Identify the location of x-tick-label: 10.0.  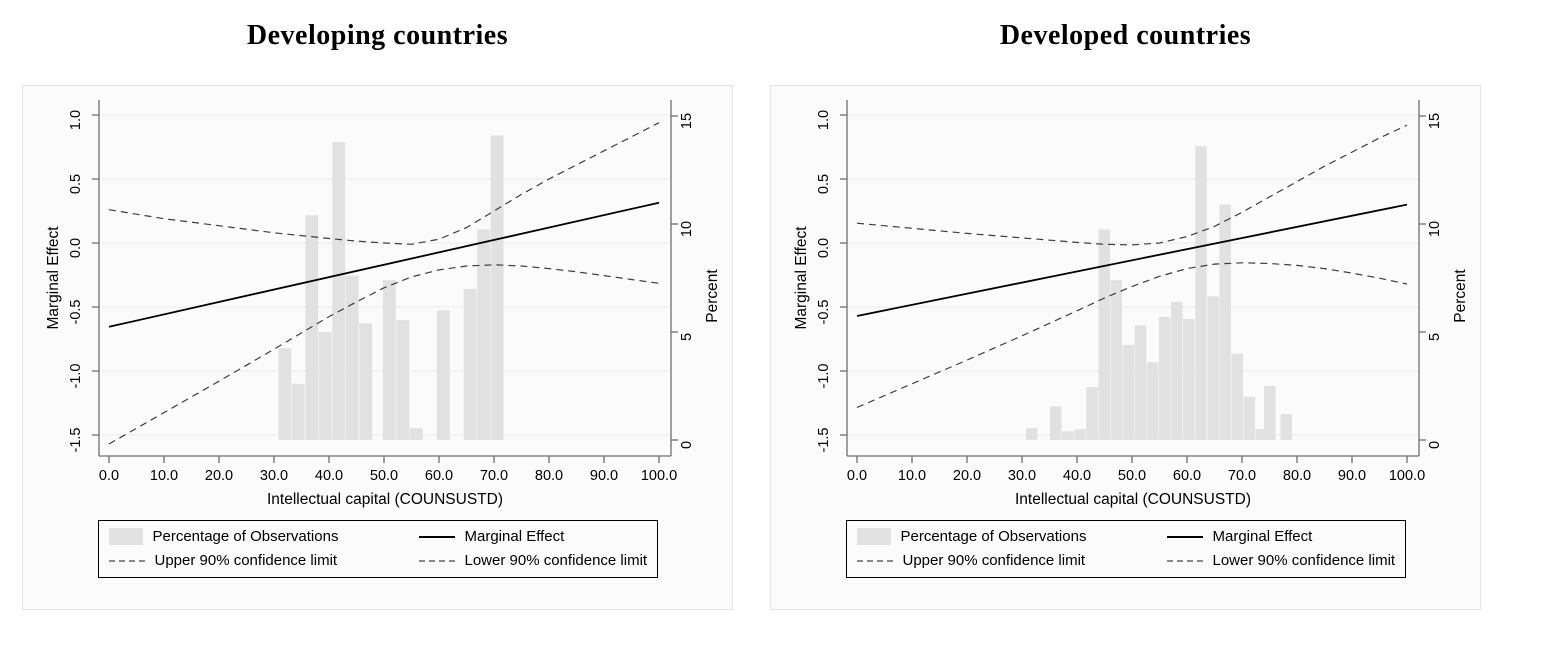
(164, 476).